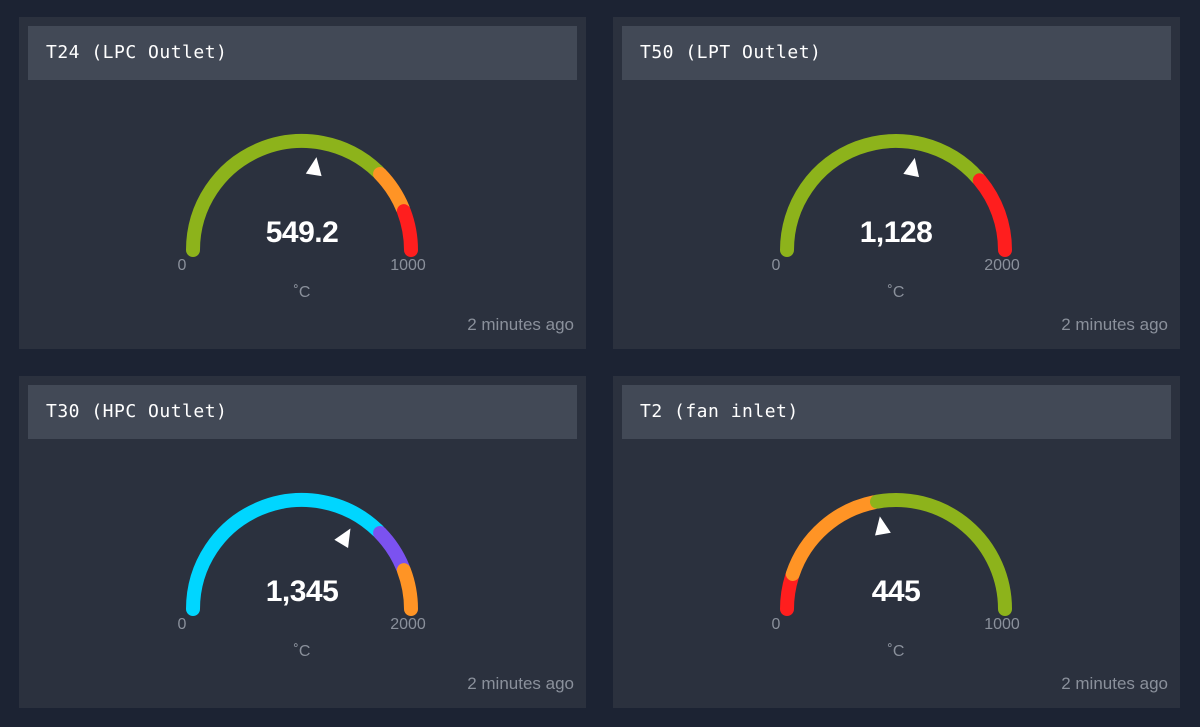 This screenshot has height=727, width=1200. What do you see at coordinates (302, 591) in the screenshot?
I see `gauge-value: 1,345` at bounding box center [302, 591].